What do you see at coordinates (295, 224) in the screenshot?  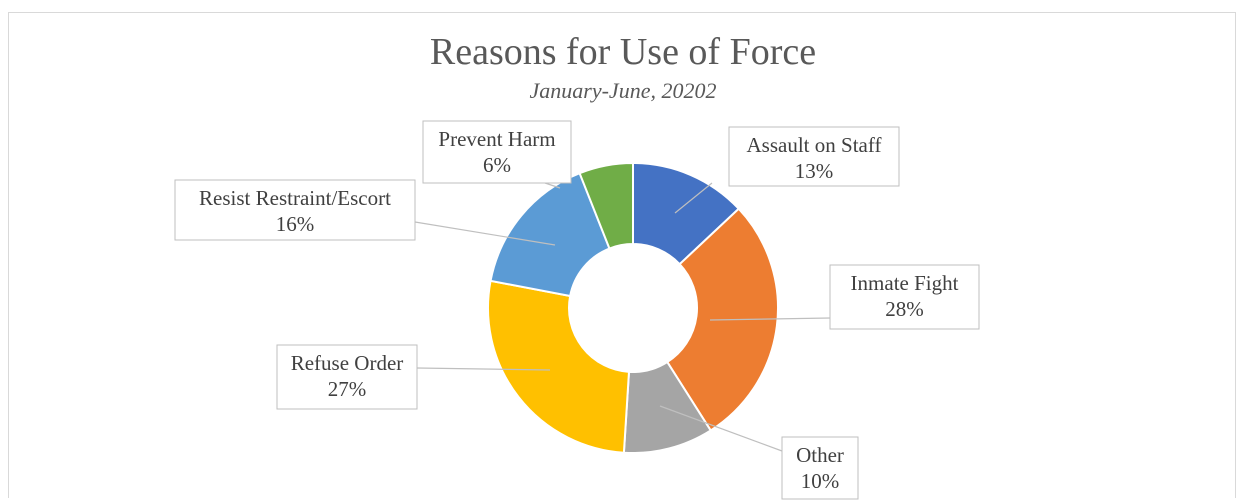 I see `label-percent: 16%` at bounding box center [295, 224].